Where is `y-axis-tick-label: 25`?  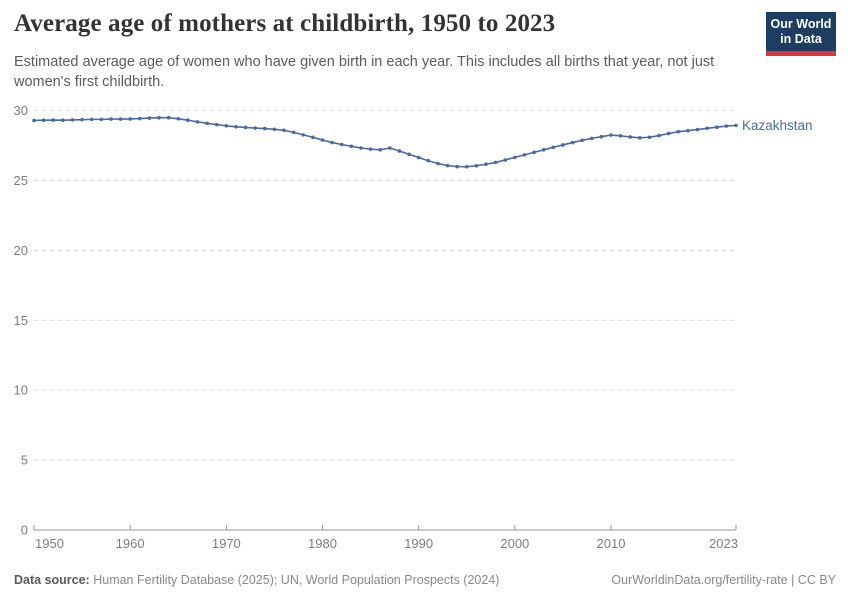 y-axis-tick-label: 25 is located at coordinates (21, 180).